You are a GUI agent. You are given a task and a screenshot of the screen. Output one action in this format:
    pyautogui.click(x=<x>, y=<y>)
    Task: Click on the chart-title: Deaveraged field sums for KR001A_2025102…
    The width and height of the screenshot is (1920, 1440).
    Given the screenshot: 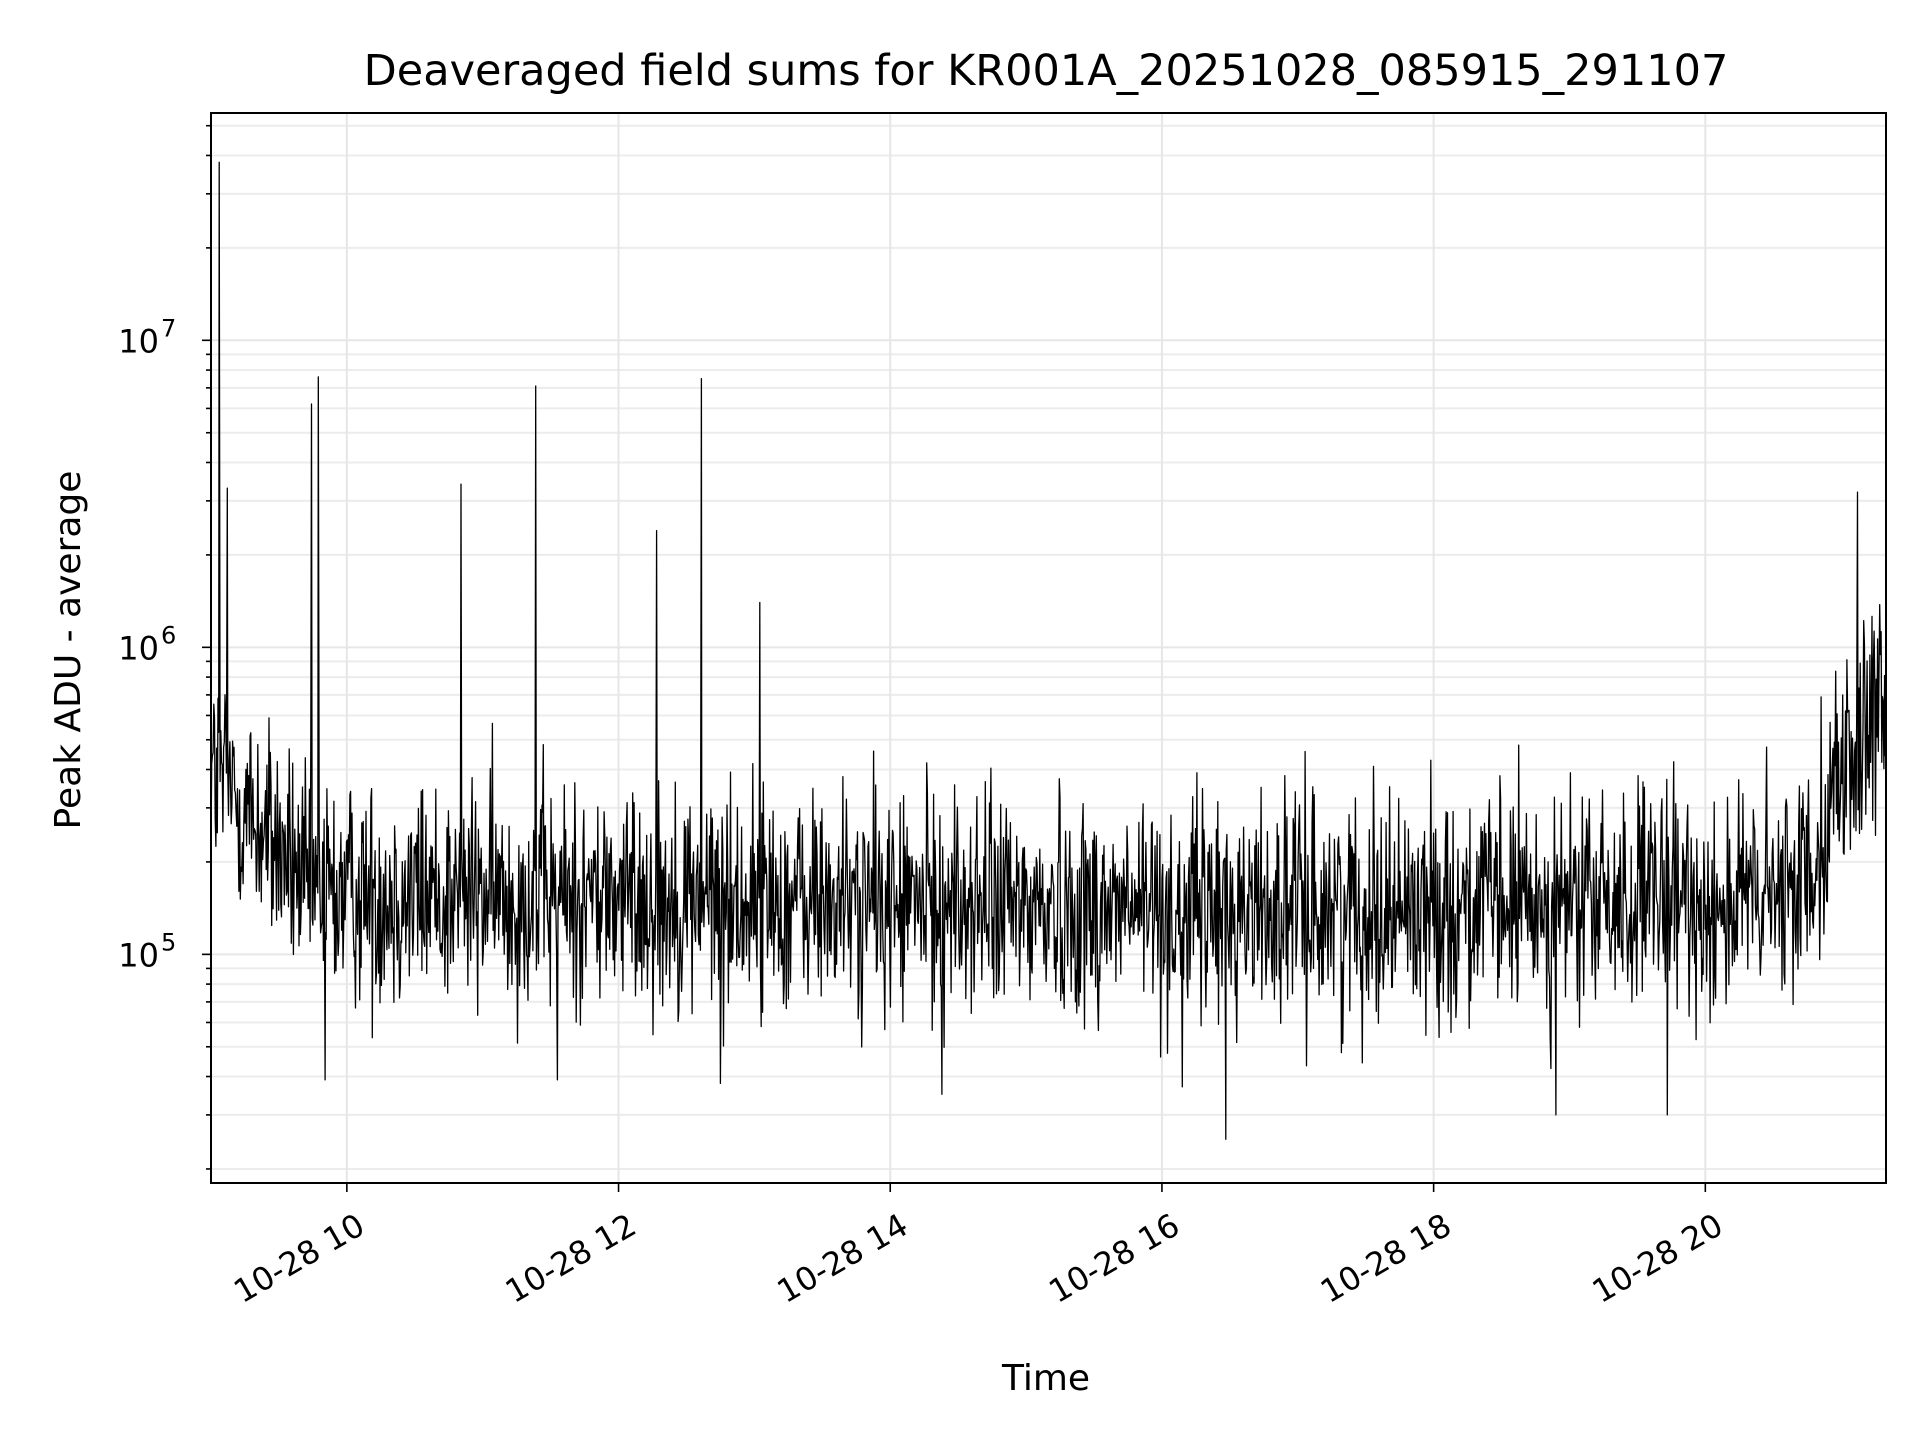 What is the action you would take?
    pyautogui.click(x=1046, y=71)
    